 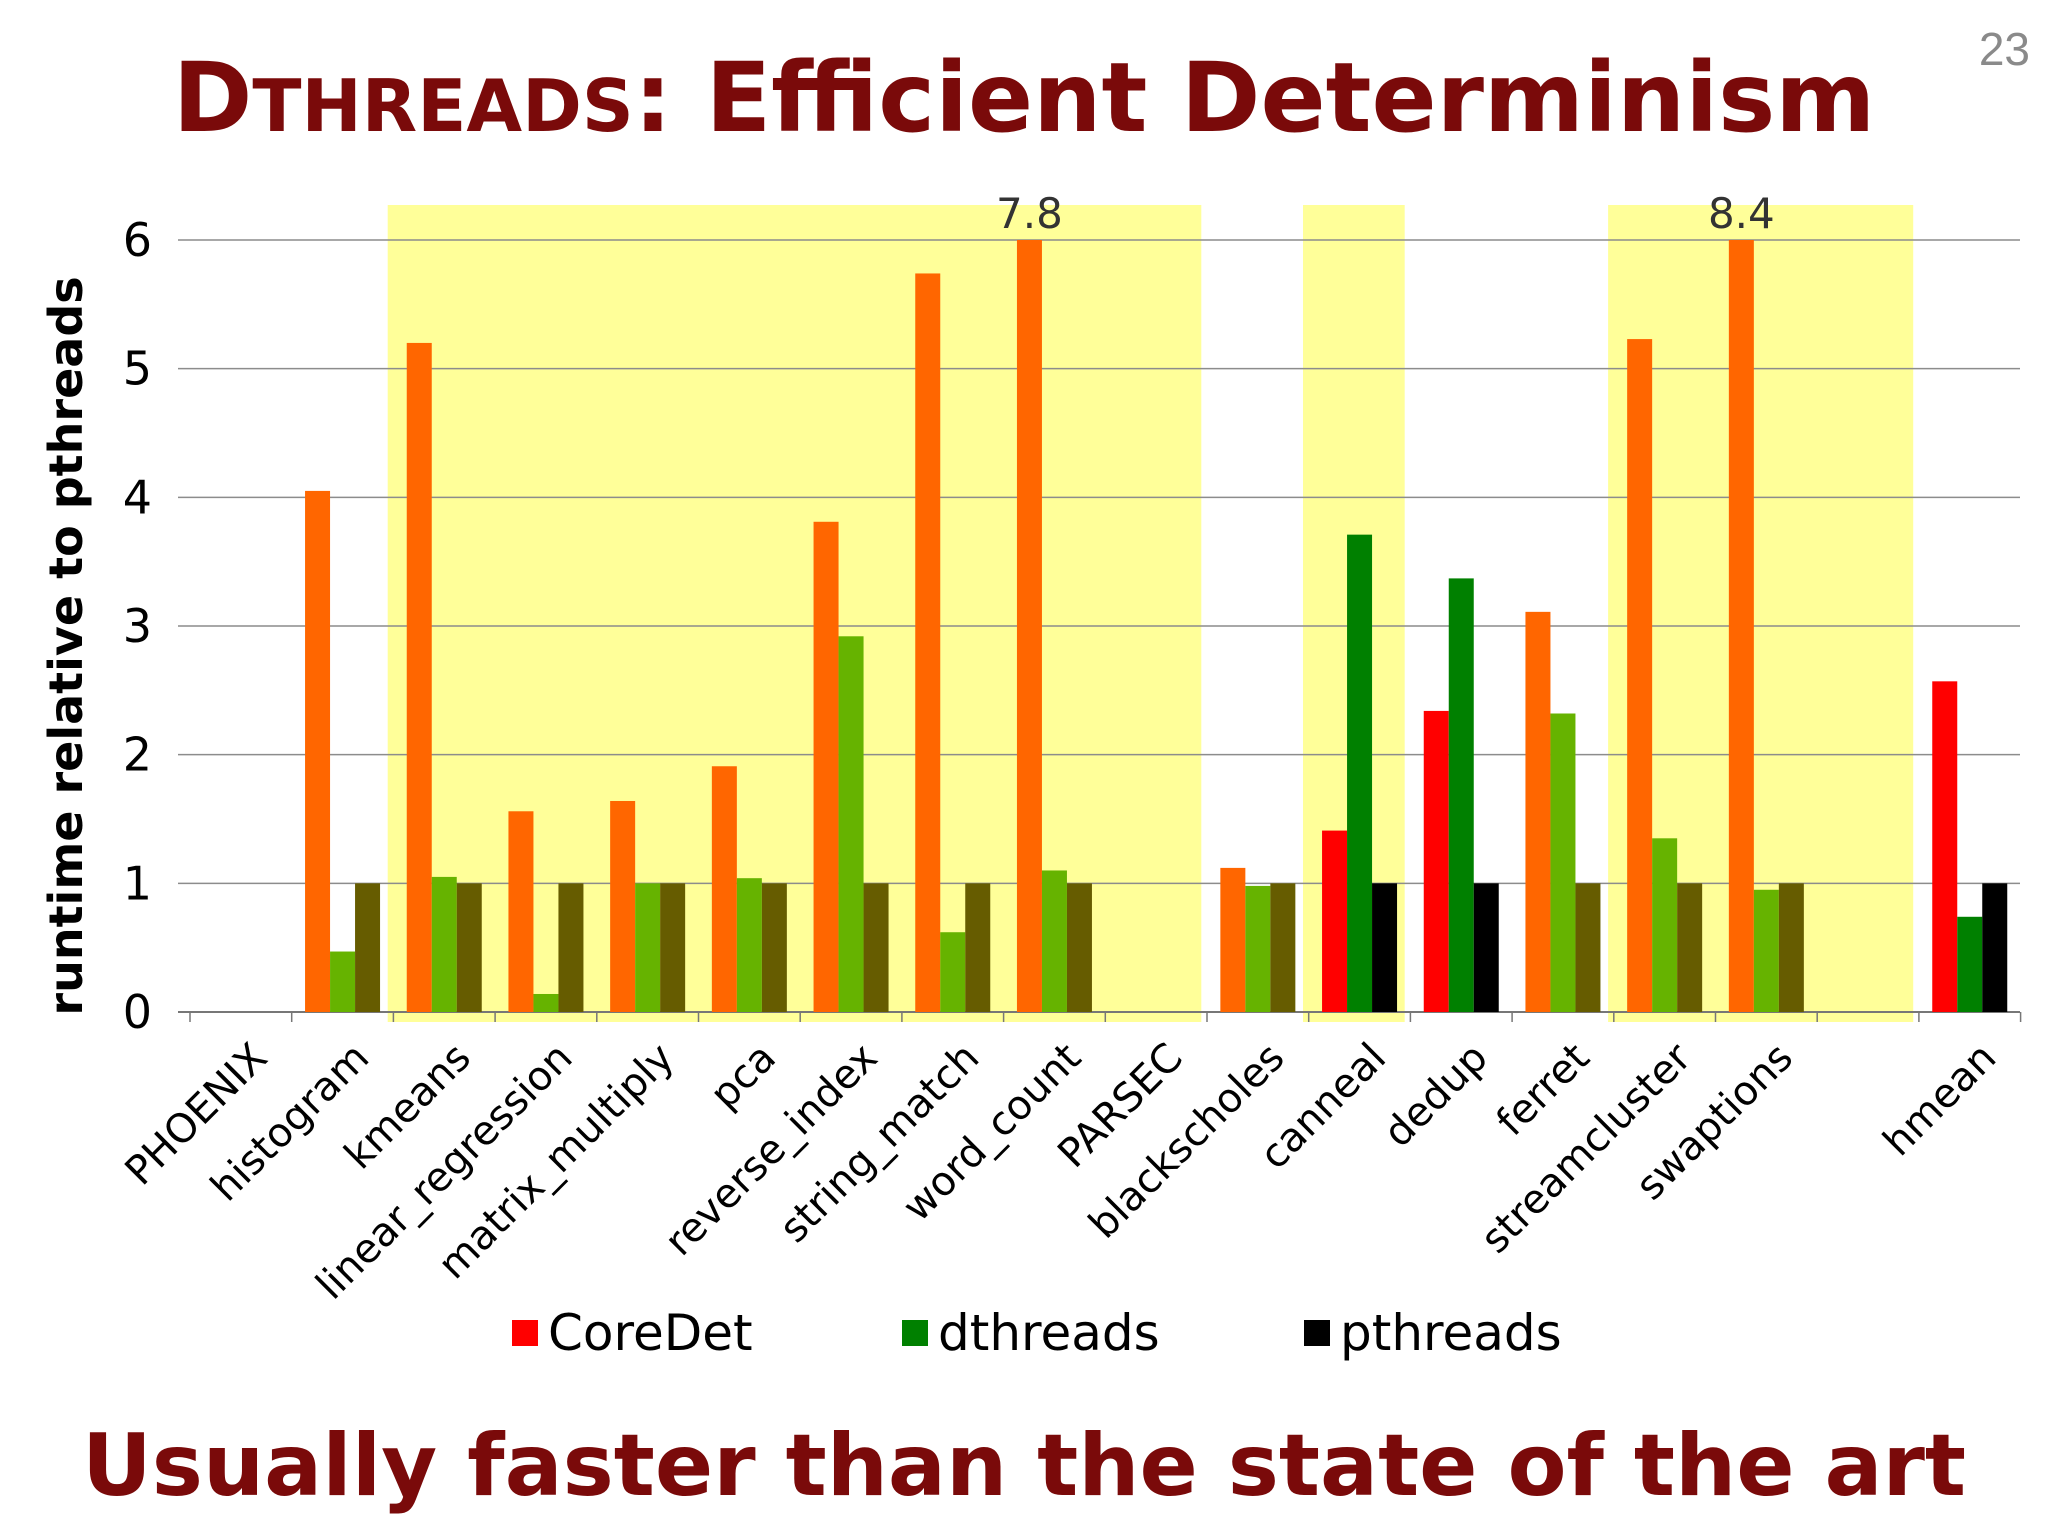 What do you see at coordinates (137, 626) in the screenshot?
I see `y-tick-label: 3` at bounding box center [137, 626].